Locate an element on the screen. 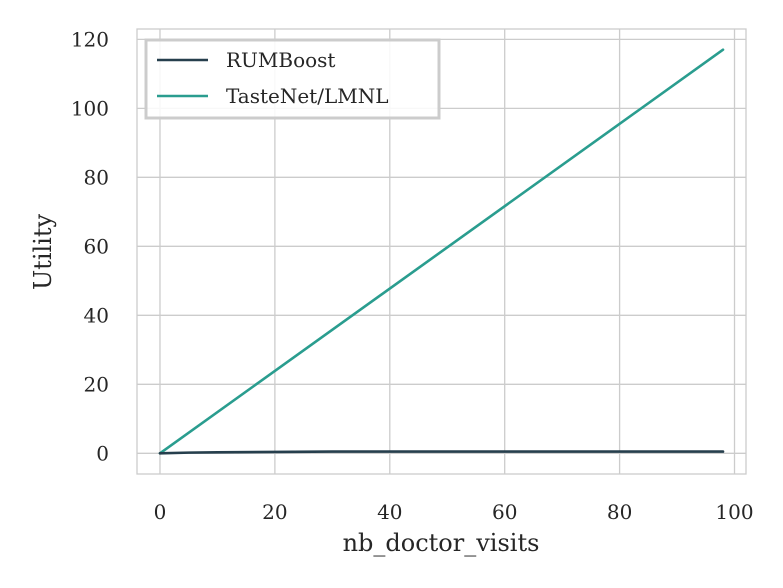 The image size is (783, 588). x-tick-label: 100 is located at coordinates (734, 512).